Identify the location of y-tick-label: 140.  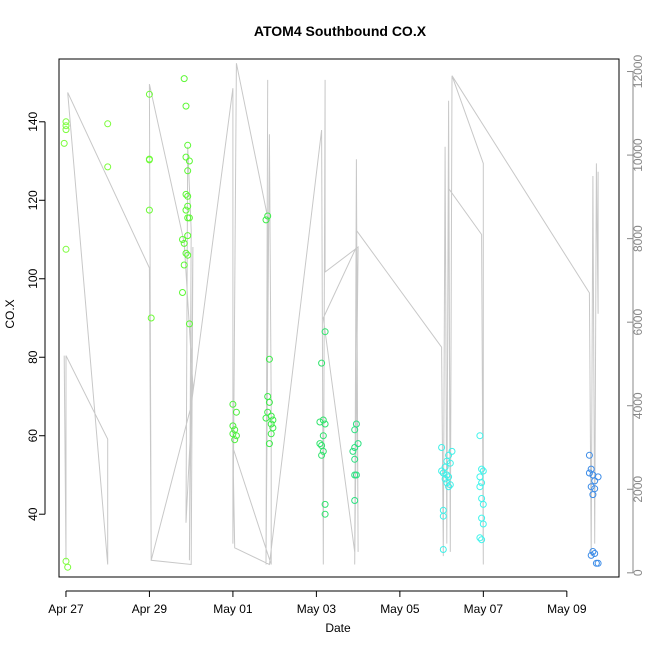
(33, 121).